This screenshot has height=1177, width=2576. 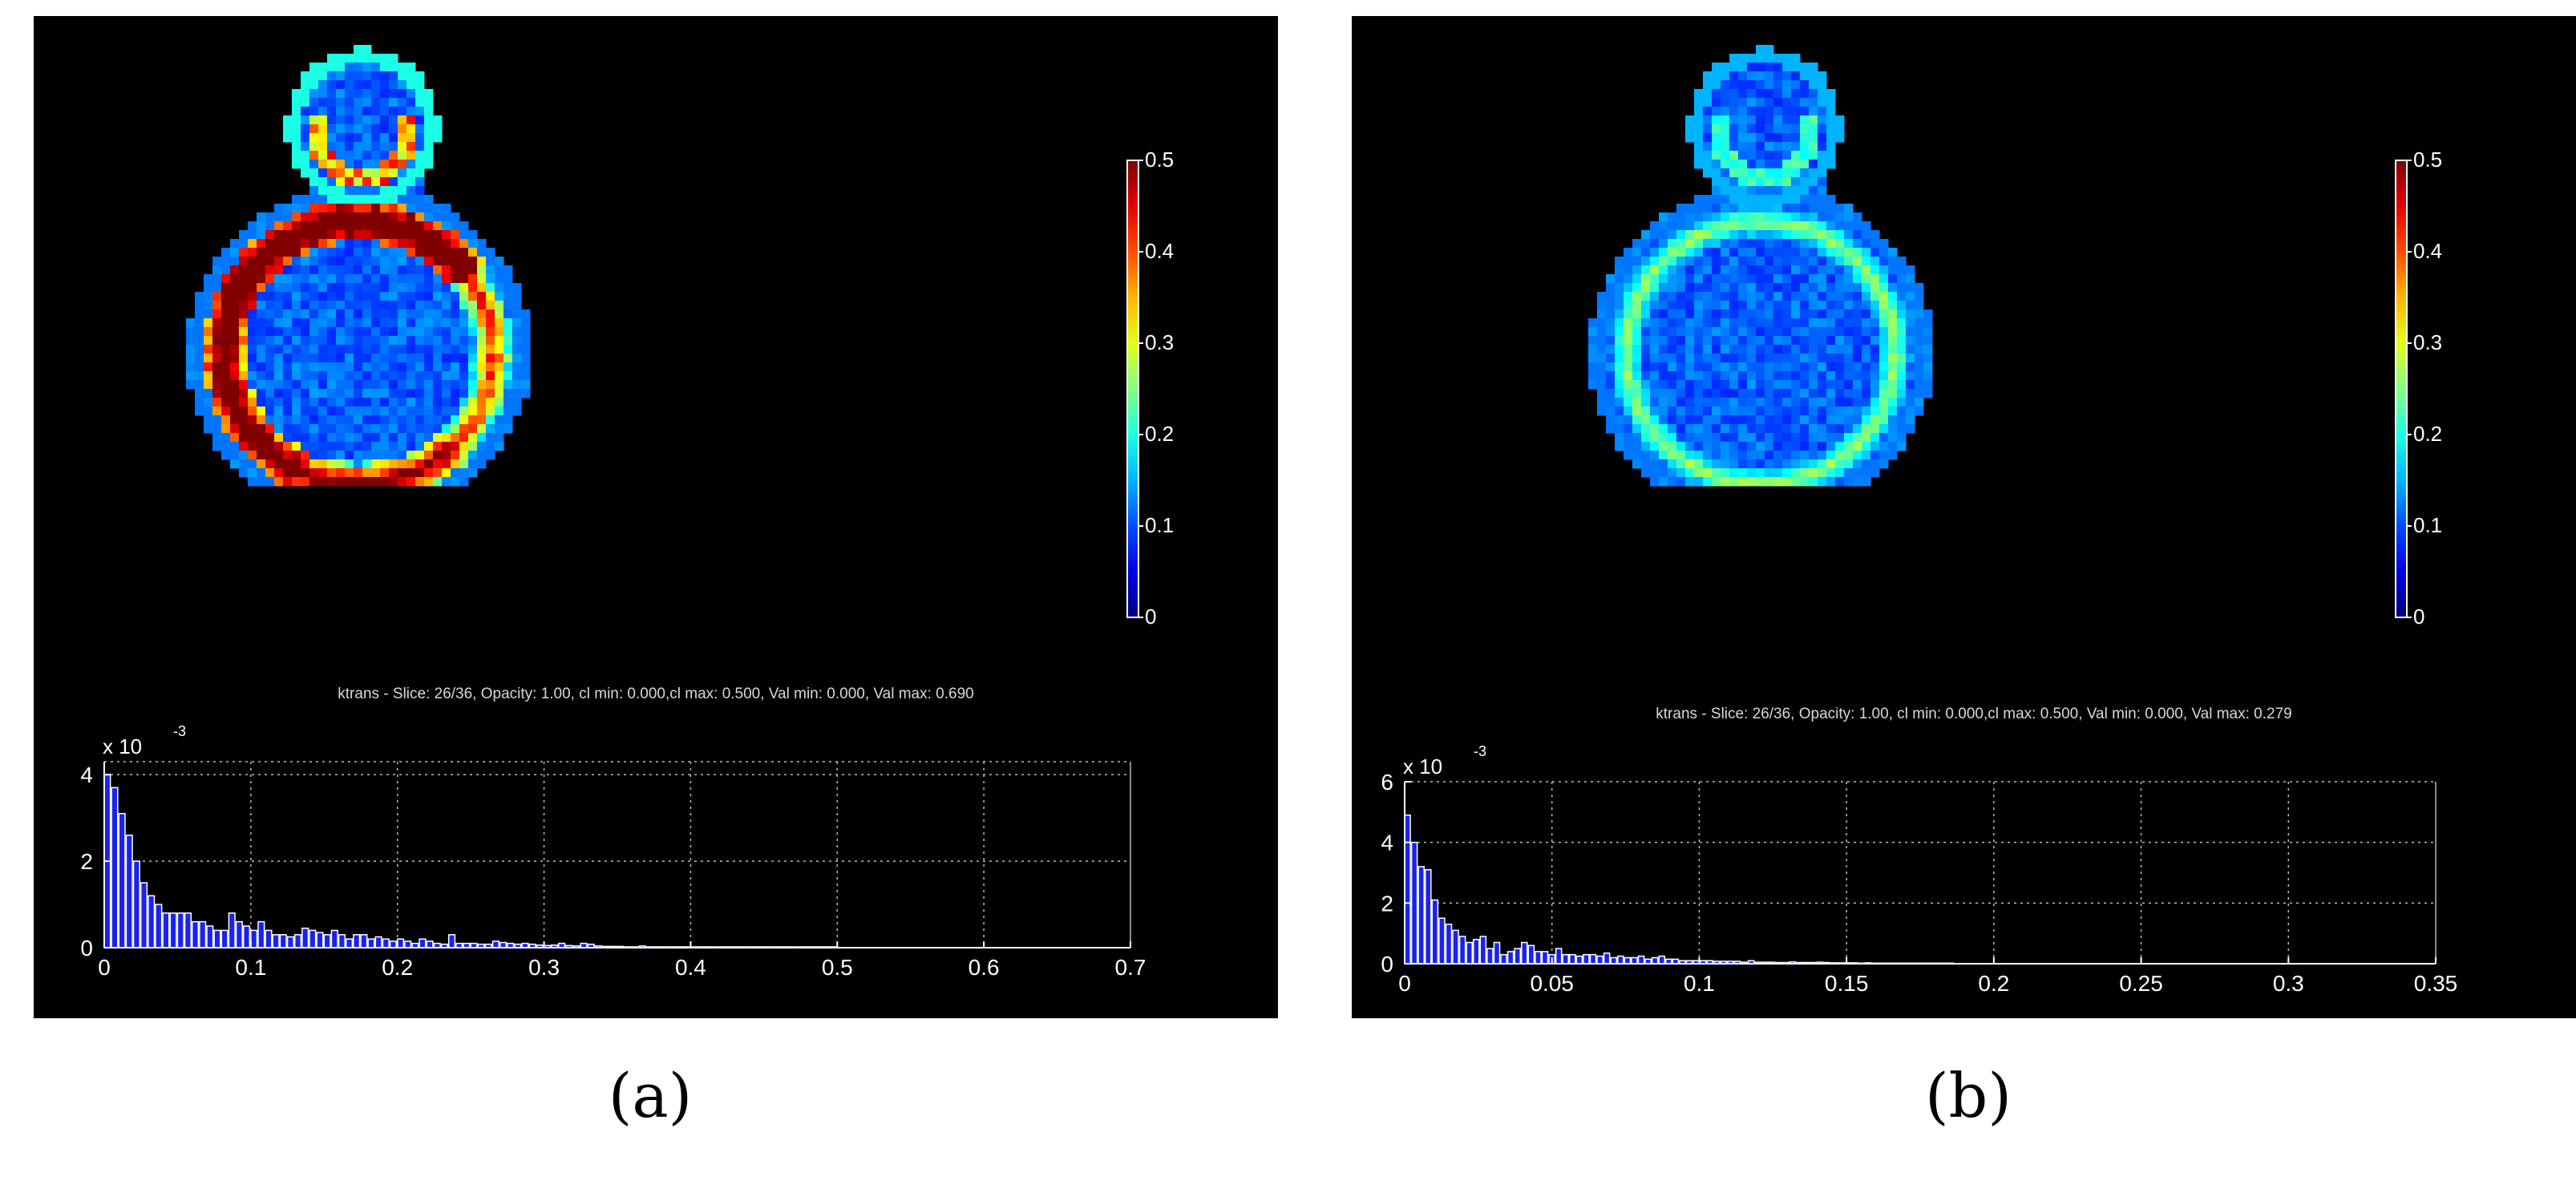 What do you see at coordinates (136, 904) in the screenshot?
I see `histogram-bar` at bounding box center [136, 904].